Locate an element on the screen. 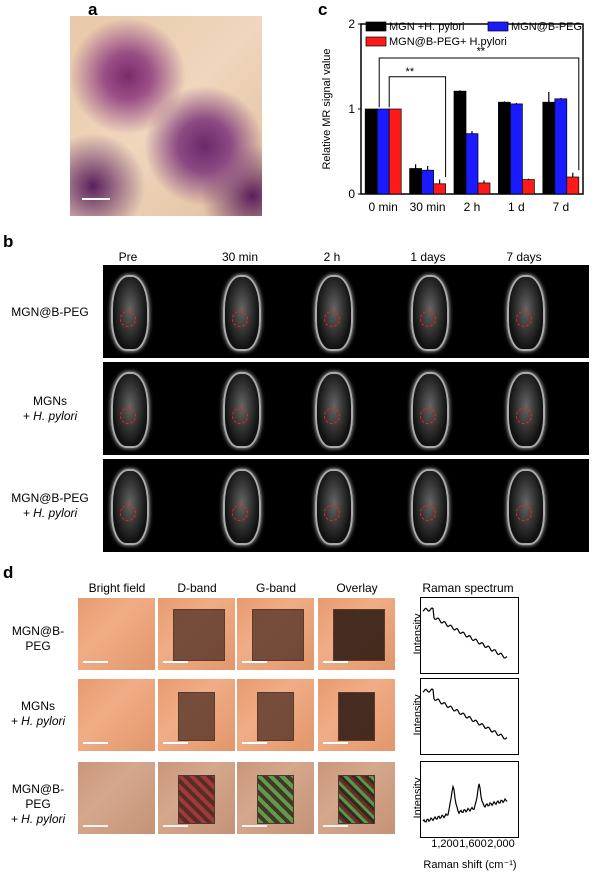 The image size is (600, 874). panel-label-d: d is located at coordinates (8, 572).